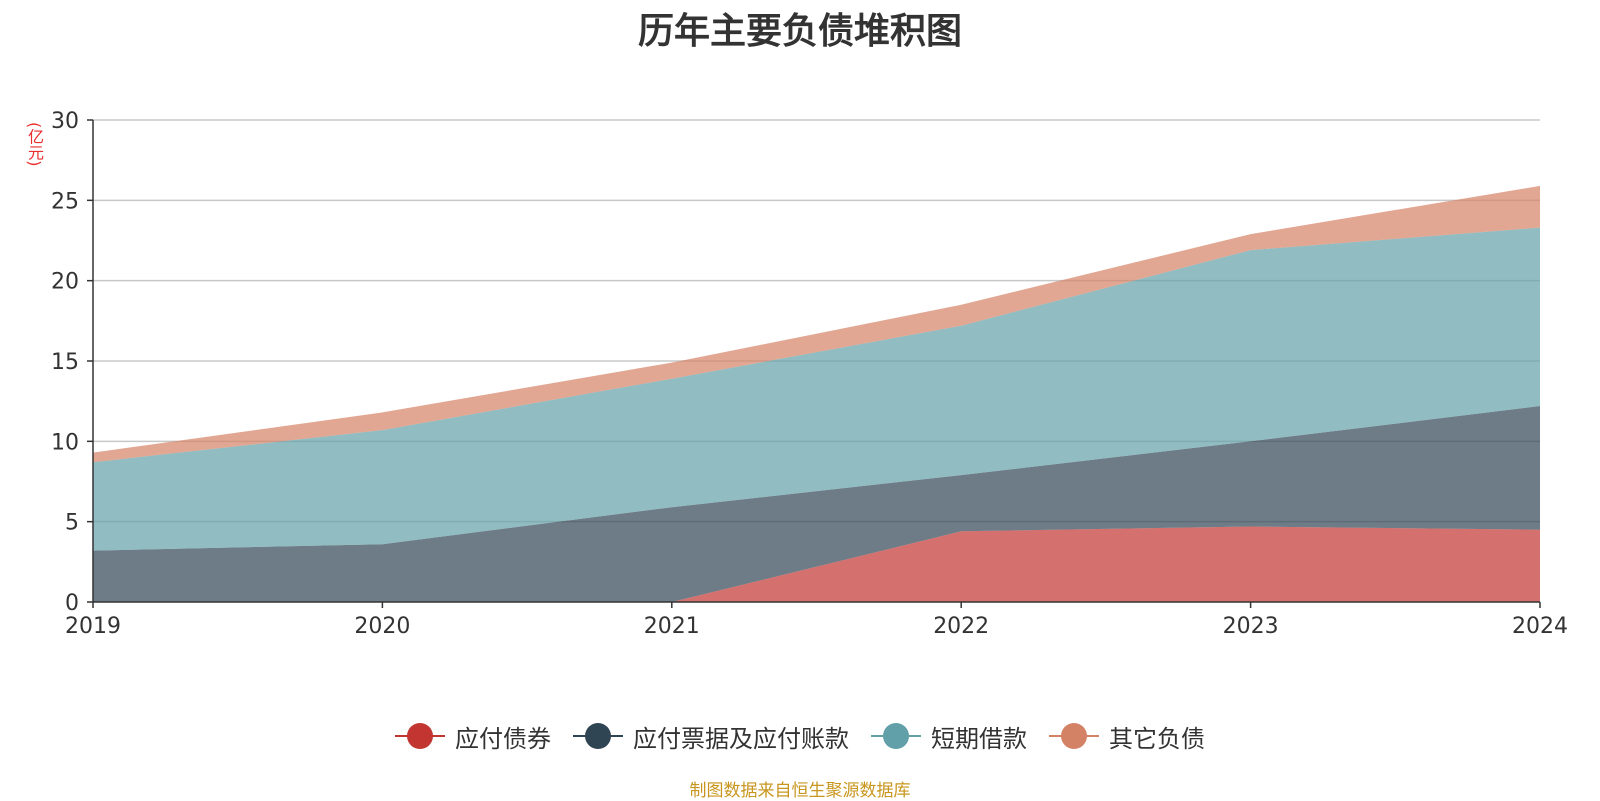 The height and width of the screenshot is (801, 1600). What do you see at coordinates (979, 738) in the screenshot?
I see `legend-label: 短期借款` at bounding box center [979, 738].